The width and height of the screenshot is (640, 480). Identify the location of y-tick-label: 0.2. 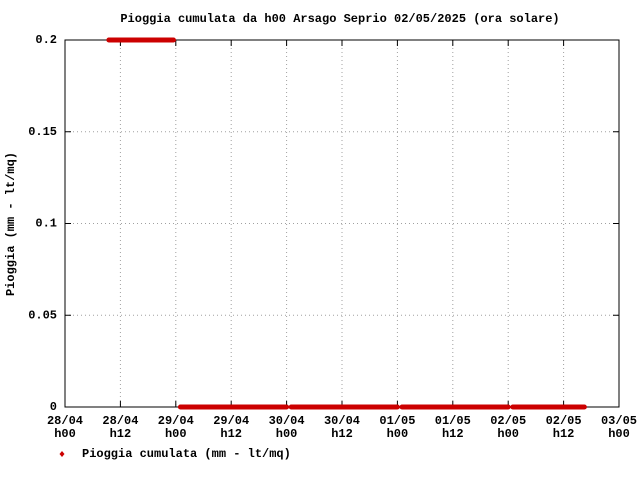
(46, 40).